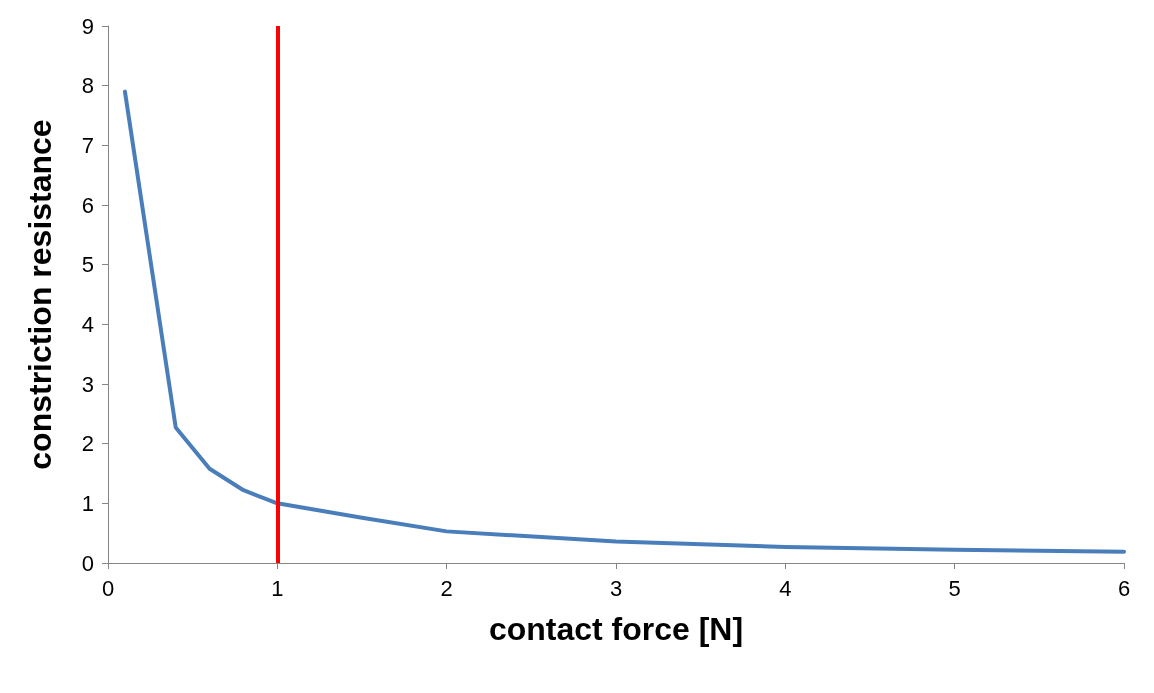 The image size is (1154, 693). What do you see at coordinates (87, 444) in the screenshot?
I see `y-tick-label: 2` at bounding box center [87, 444].